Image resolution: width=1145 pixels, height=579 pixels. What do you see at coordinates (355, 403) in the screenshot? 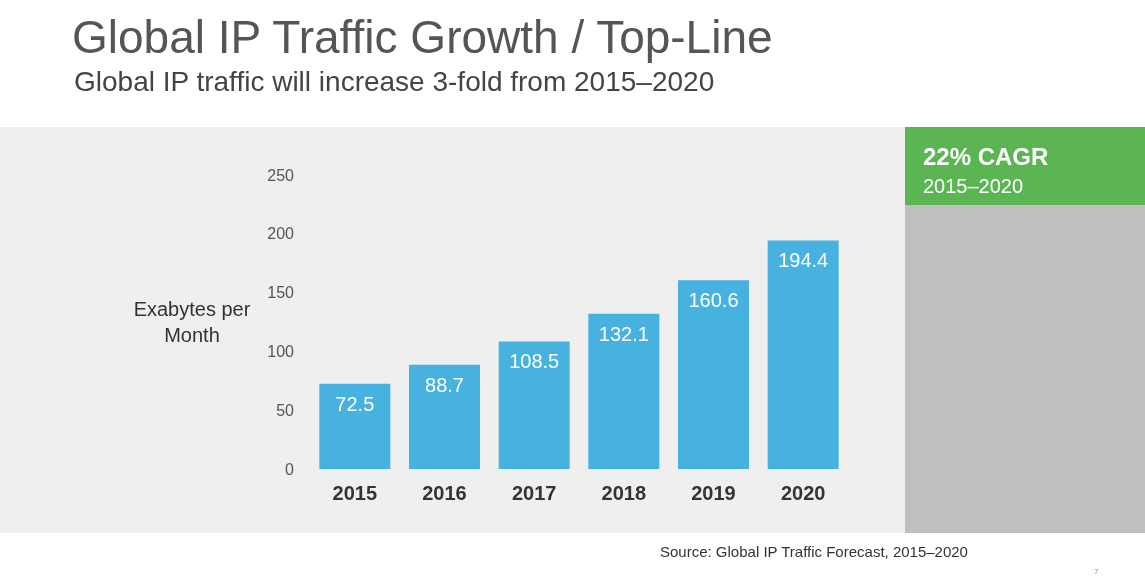
I see `data-label: 72.5` at bounding box center [355, 403].